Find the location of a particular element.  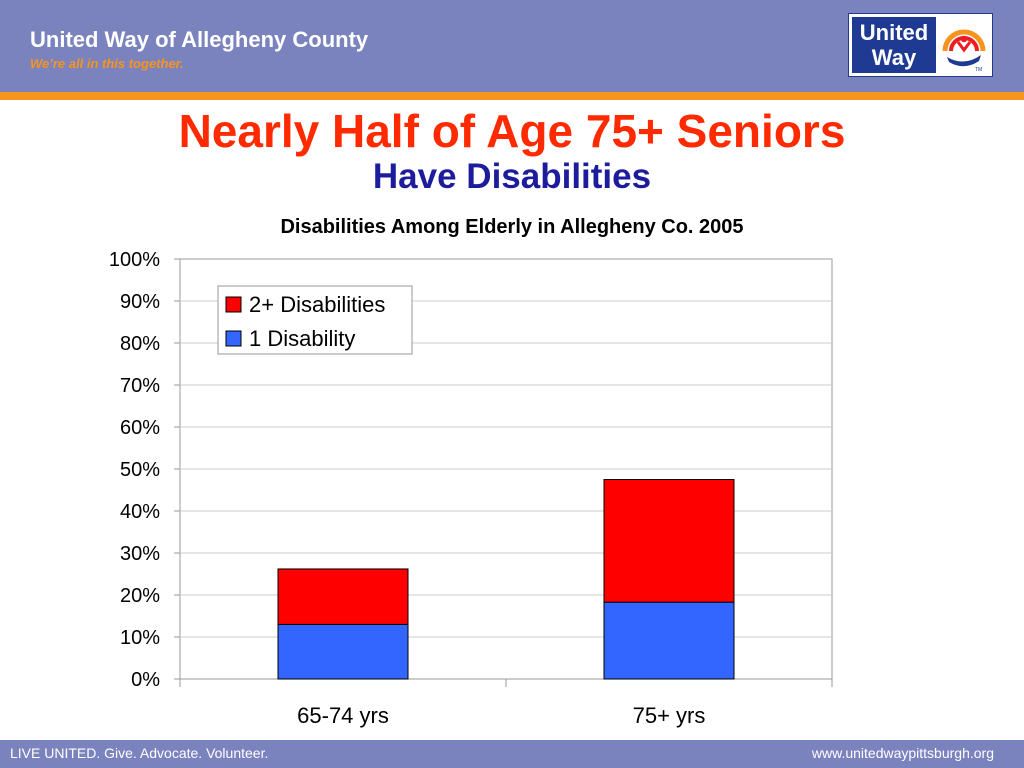

logo-trademark: TM is located at coordinates (978, 70).